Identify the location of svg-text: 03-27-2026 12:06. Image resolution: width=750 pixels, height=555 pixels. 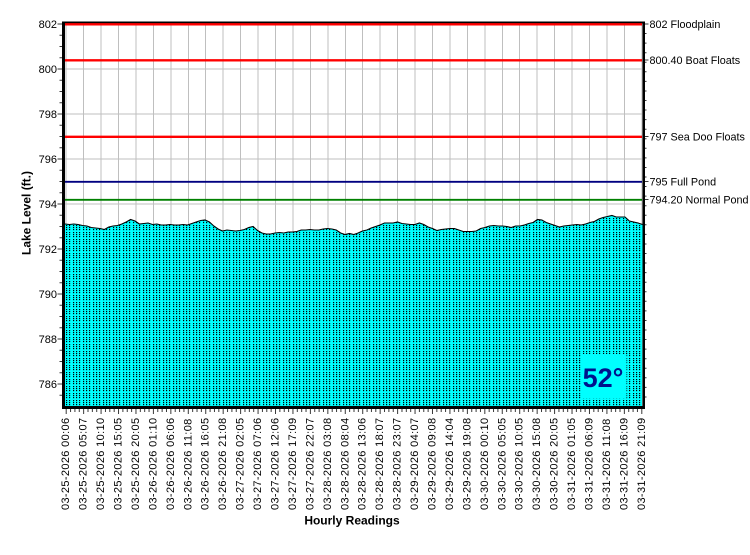
(276, 464).